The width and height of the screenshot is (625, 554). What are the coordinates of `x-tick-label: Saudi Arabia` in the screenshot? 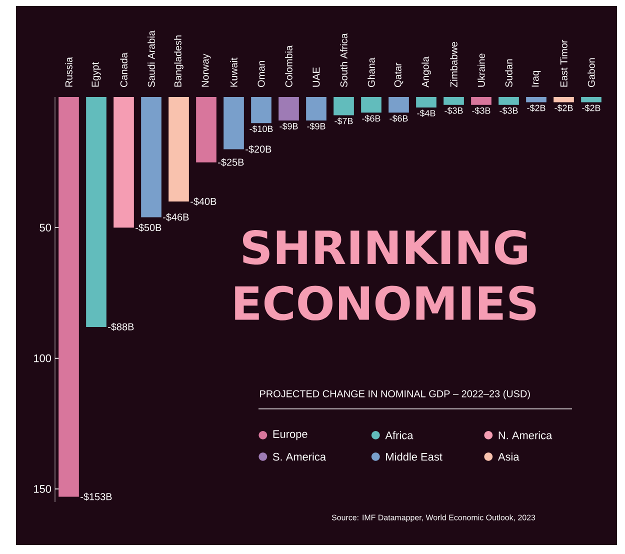 It's located at (151, 59).